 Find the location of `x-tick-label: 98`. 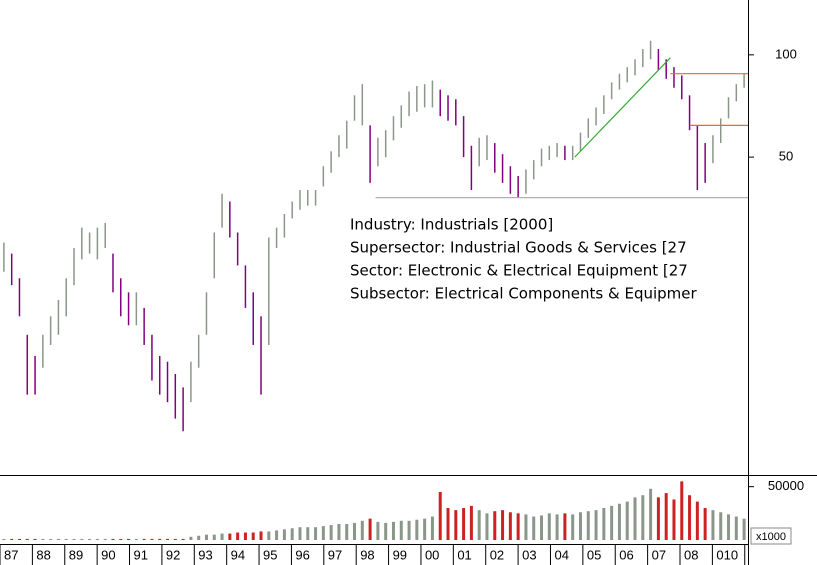

x-tick-label: 98 is located at coordinates (367, 554).